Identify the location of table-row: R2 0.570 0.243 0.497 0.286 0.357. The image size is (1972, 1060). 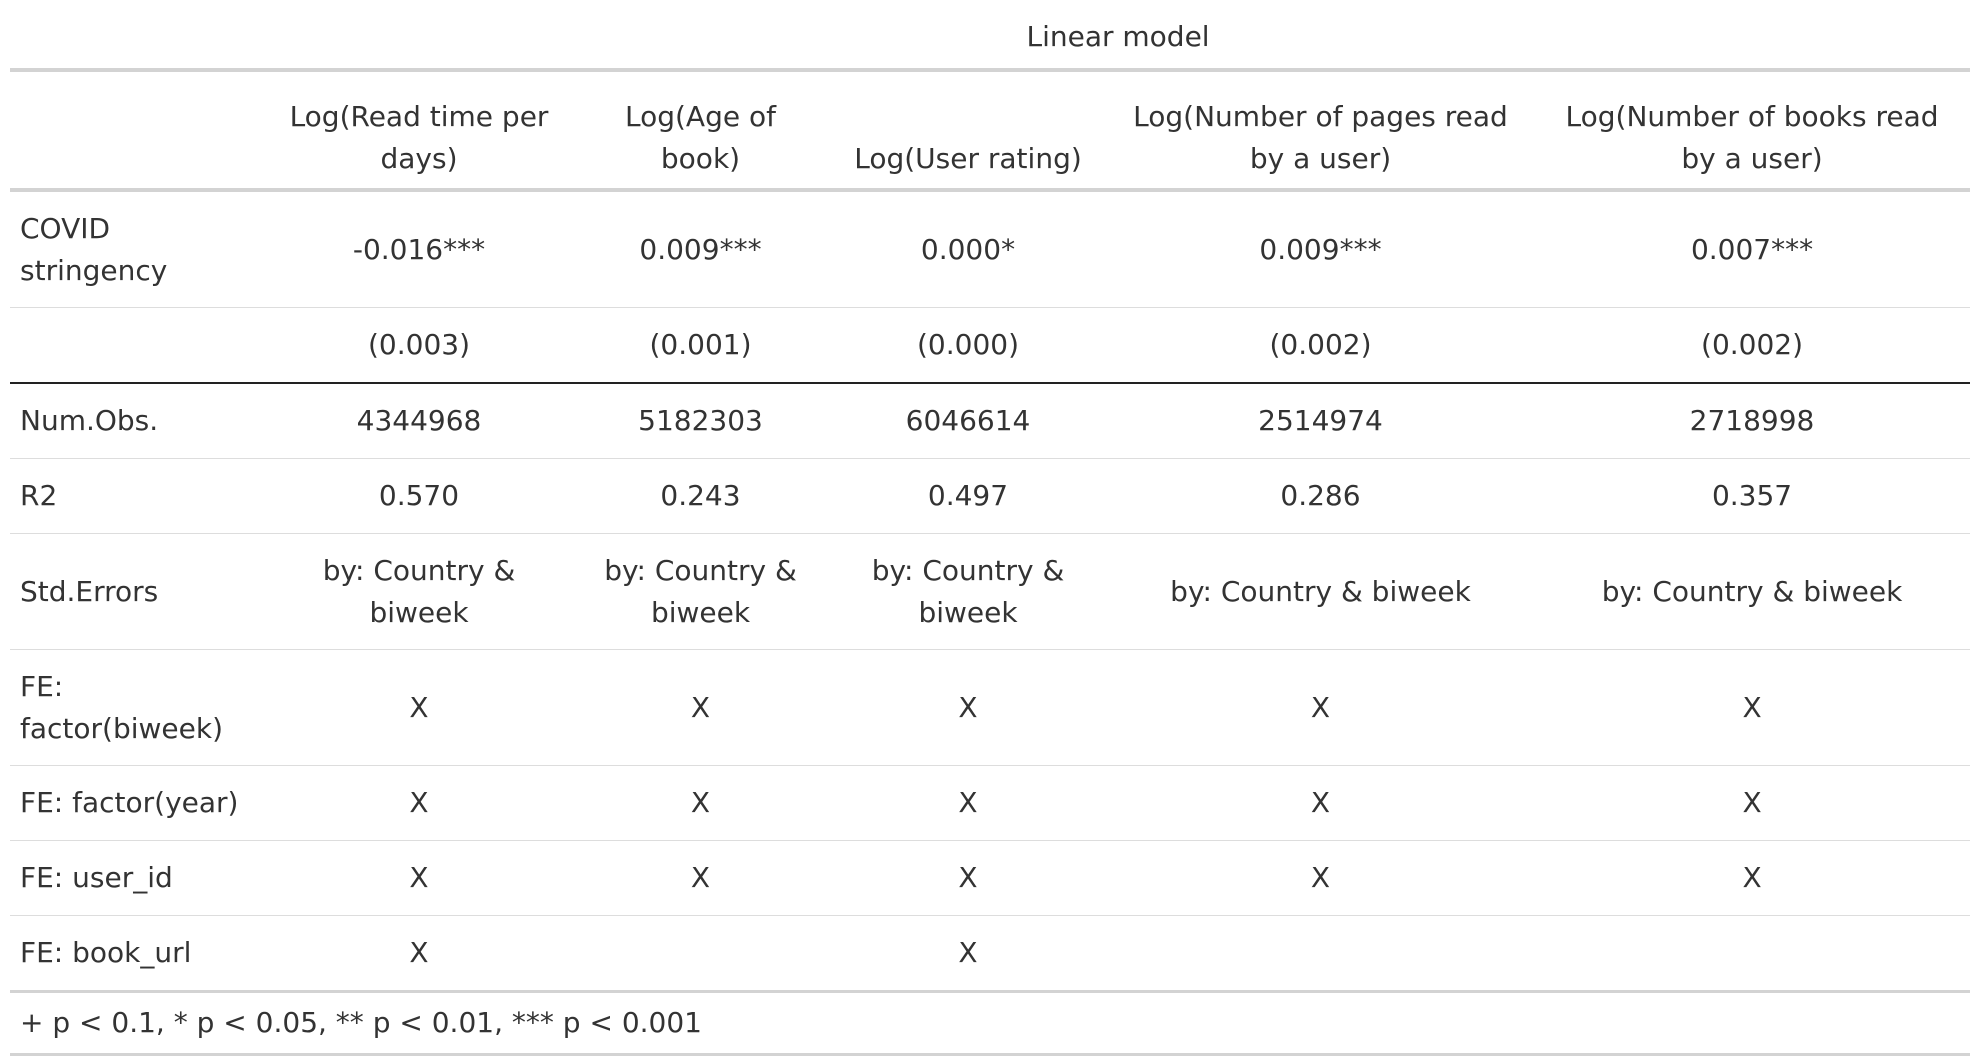
(990, 496).